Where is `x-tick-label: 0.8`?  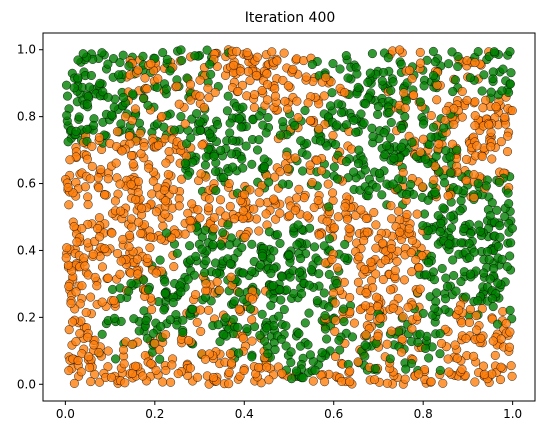 x-tick-label: 0.8 is located at coordinates (423, 414).